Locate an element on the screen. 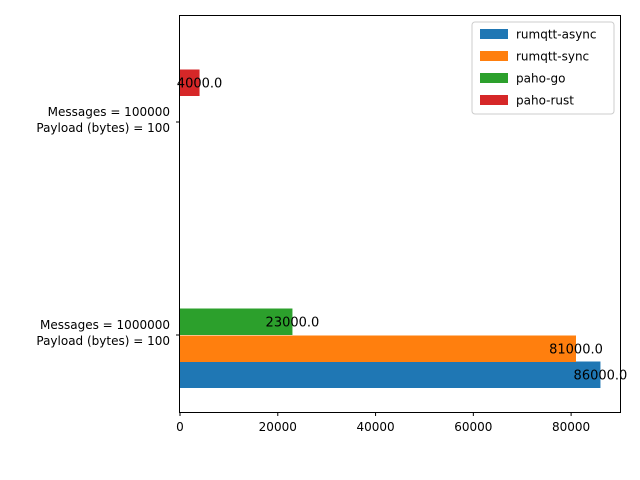 The width and height of the screenshot is (640, 480). y-tick-label: Messages = 100000 is located at coordinates (109, 112).